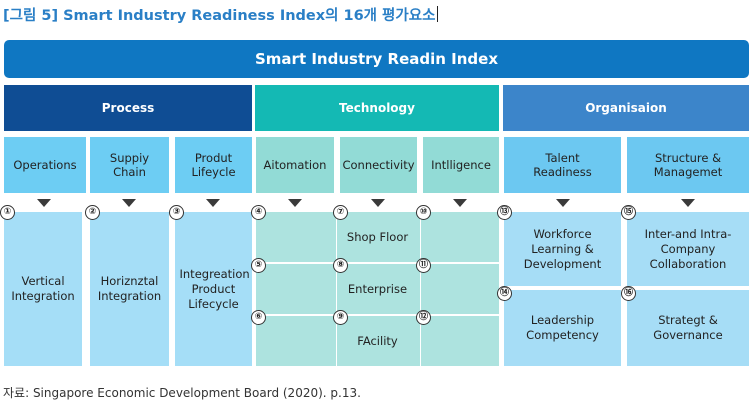  Describe the element at coordinates (461, 165) in the screenshot. I see `subcategory-intelligence: Intlligence` at that location.